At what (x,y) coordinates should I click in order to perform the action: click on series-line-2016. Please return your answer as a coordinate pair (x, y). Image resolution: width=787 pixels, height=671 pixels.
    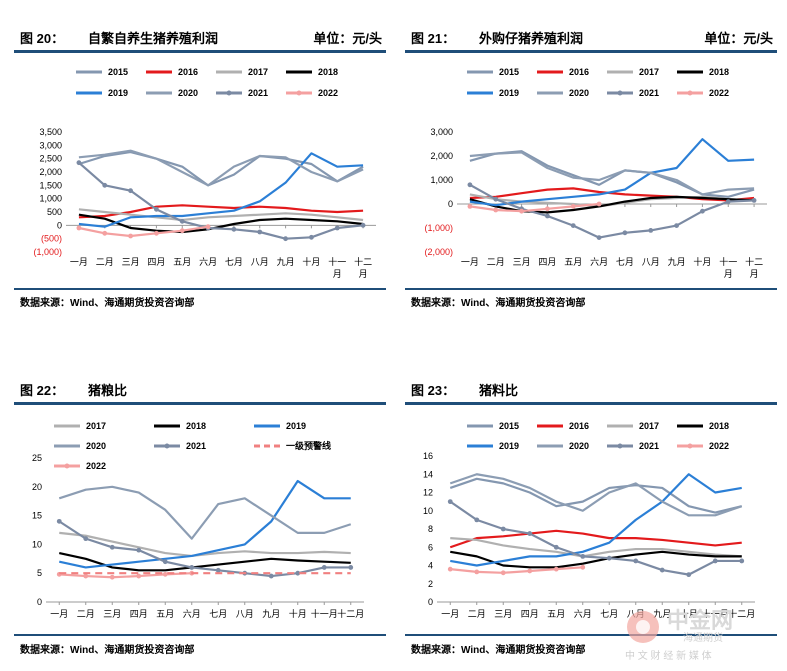
    Looking at the image, I should click on (221, 211).